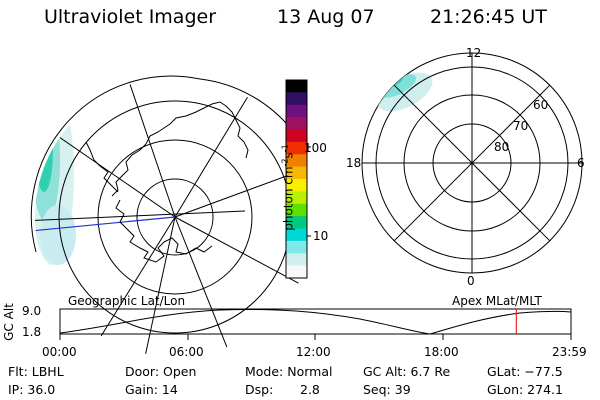 This screenshot has width=600, height=400. I want to click on instrument-title: Ultraviolet Imager, so click(130, 17).